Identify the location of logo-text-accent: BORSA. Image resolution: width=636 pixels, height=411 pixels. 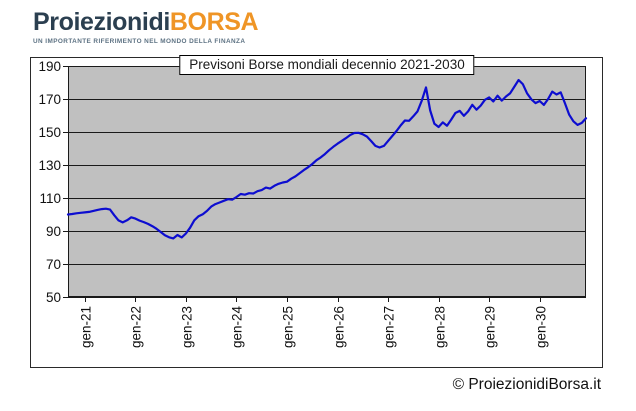
(214, 22).